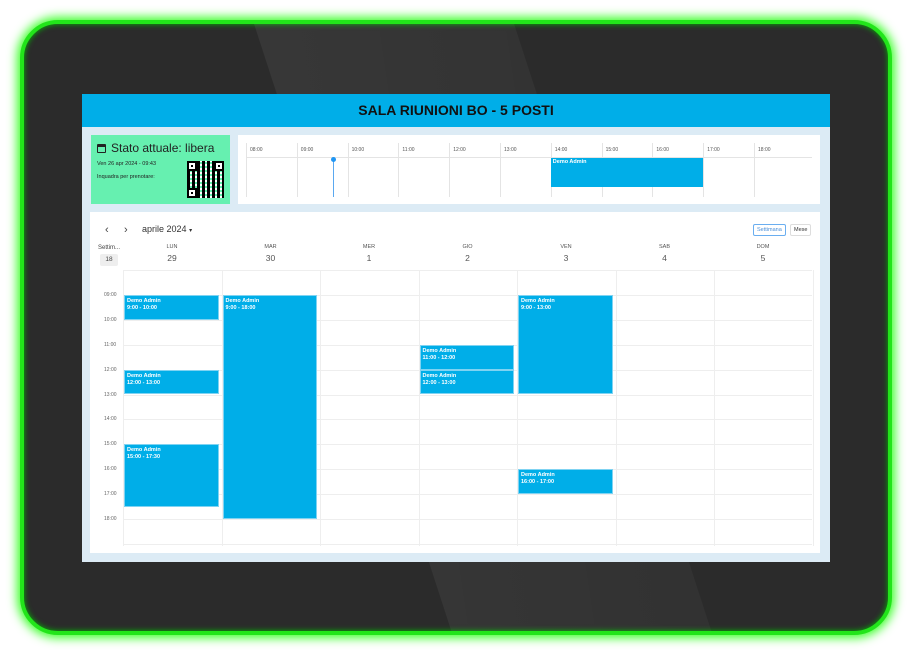 The width and height of the screenshot is (912, 657). Describe the element at coordinates (536, 307) in the screenshot. I see `event-time: 9:00 - 13:00` at that location.